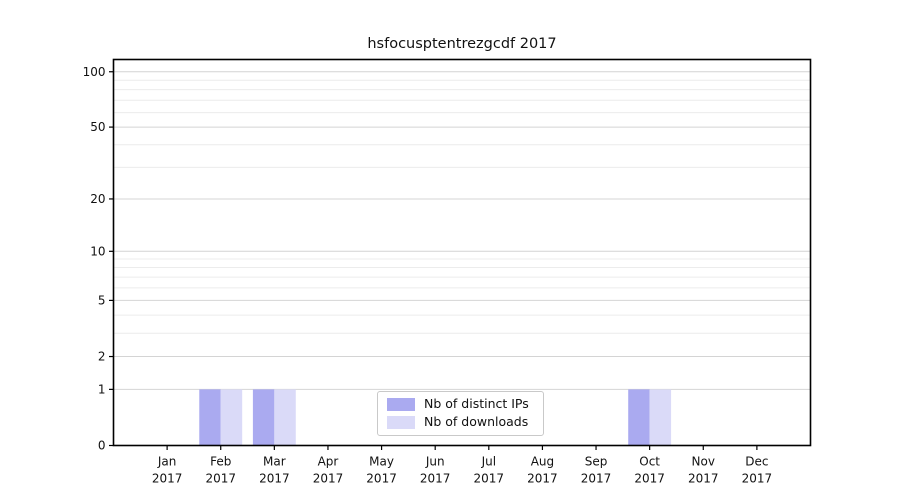 The width and height of the screenshot is (900, 500). Describe the element at coordinates (102, 446) in the screenshot. I see `y-tick-label: 0` at that location.